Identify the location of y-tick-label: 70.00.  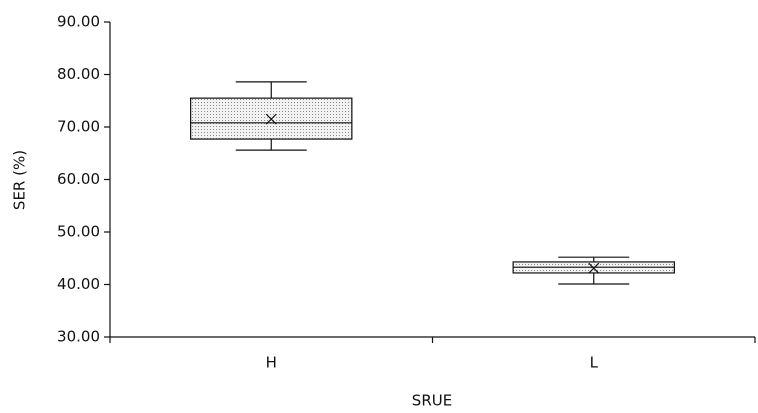
(78, 127).